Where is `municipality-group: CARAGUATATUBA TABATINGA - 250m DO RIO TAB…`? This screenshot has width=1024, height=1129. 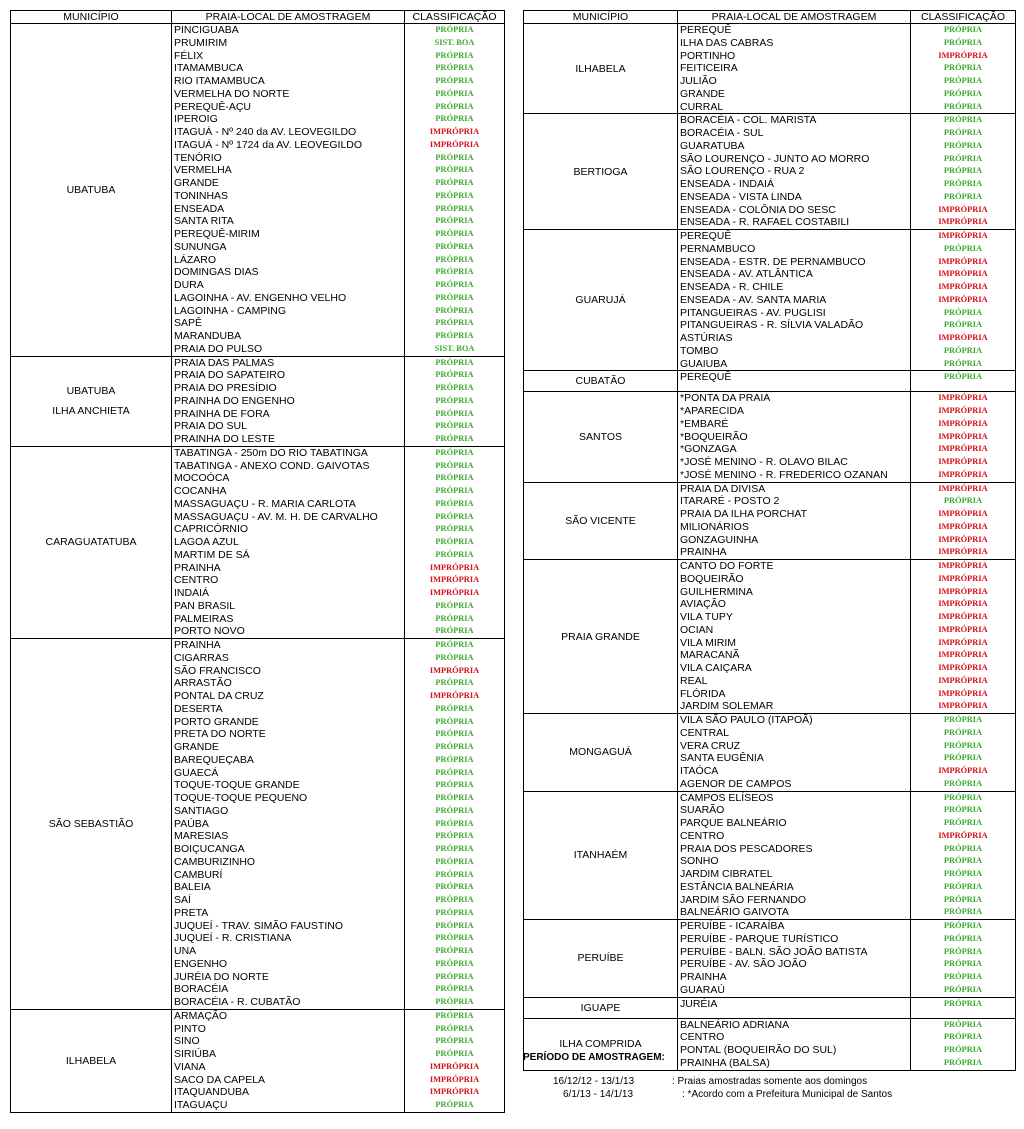
municipality-group: CARAGUATATUBA TABATINGA - 250m DO RIO TAB… is located at coordinates (257, 542).